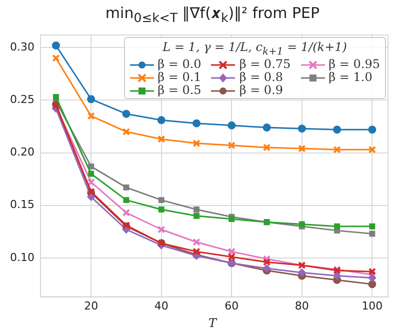 The height and width of the screenshot is (335, 396). I want to click on legend-label: β = 1.0, so click(350, 77).